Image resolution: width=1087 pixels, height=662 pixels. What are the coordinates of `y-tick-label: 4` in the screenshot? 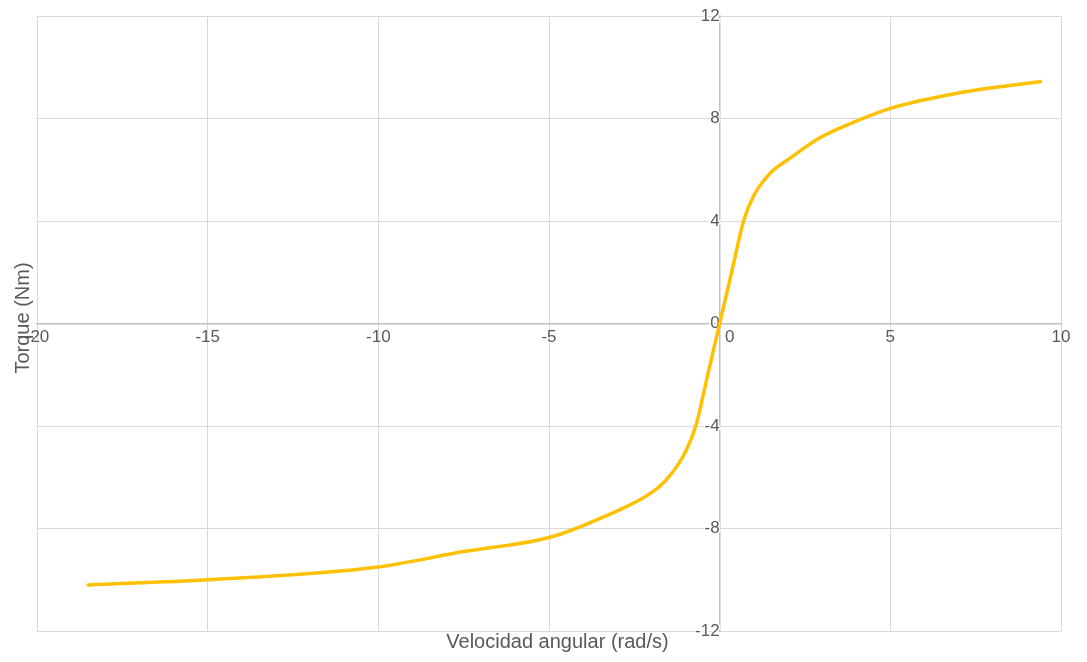 It's located at (715, 220).